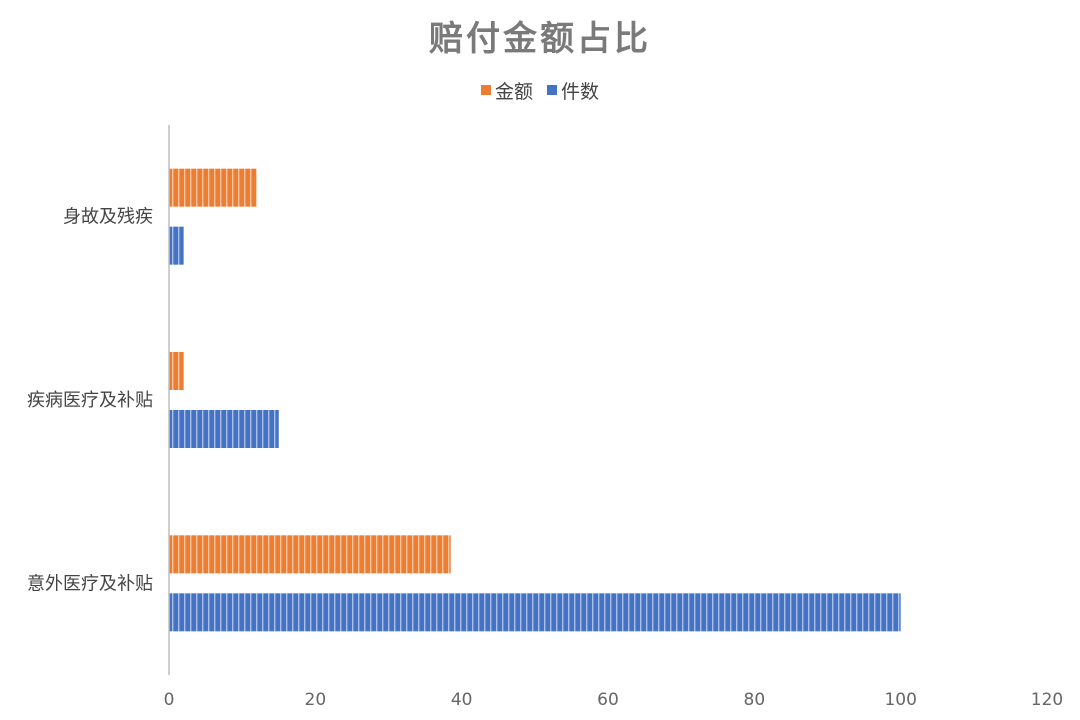 The image size is (1080, 720). I want to click on legend-item: 金额, so click(507, 92).